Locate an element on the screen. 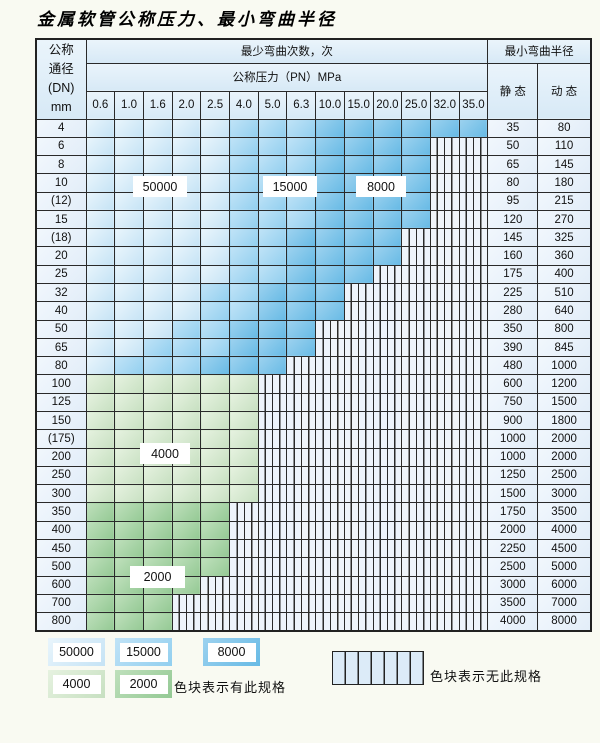 Image resolution: width=600 pixels, height=743 pixels. legend-swatch-label: 4000 is located at coordinates (76, 684).